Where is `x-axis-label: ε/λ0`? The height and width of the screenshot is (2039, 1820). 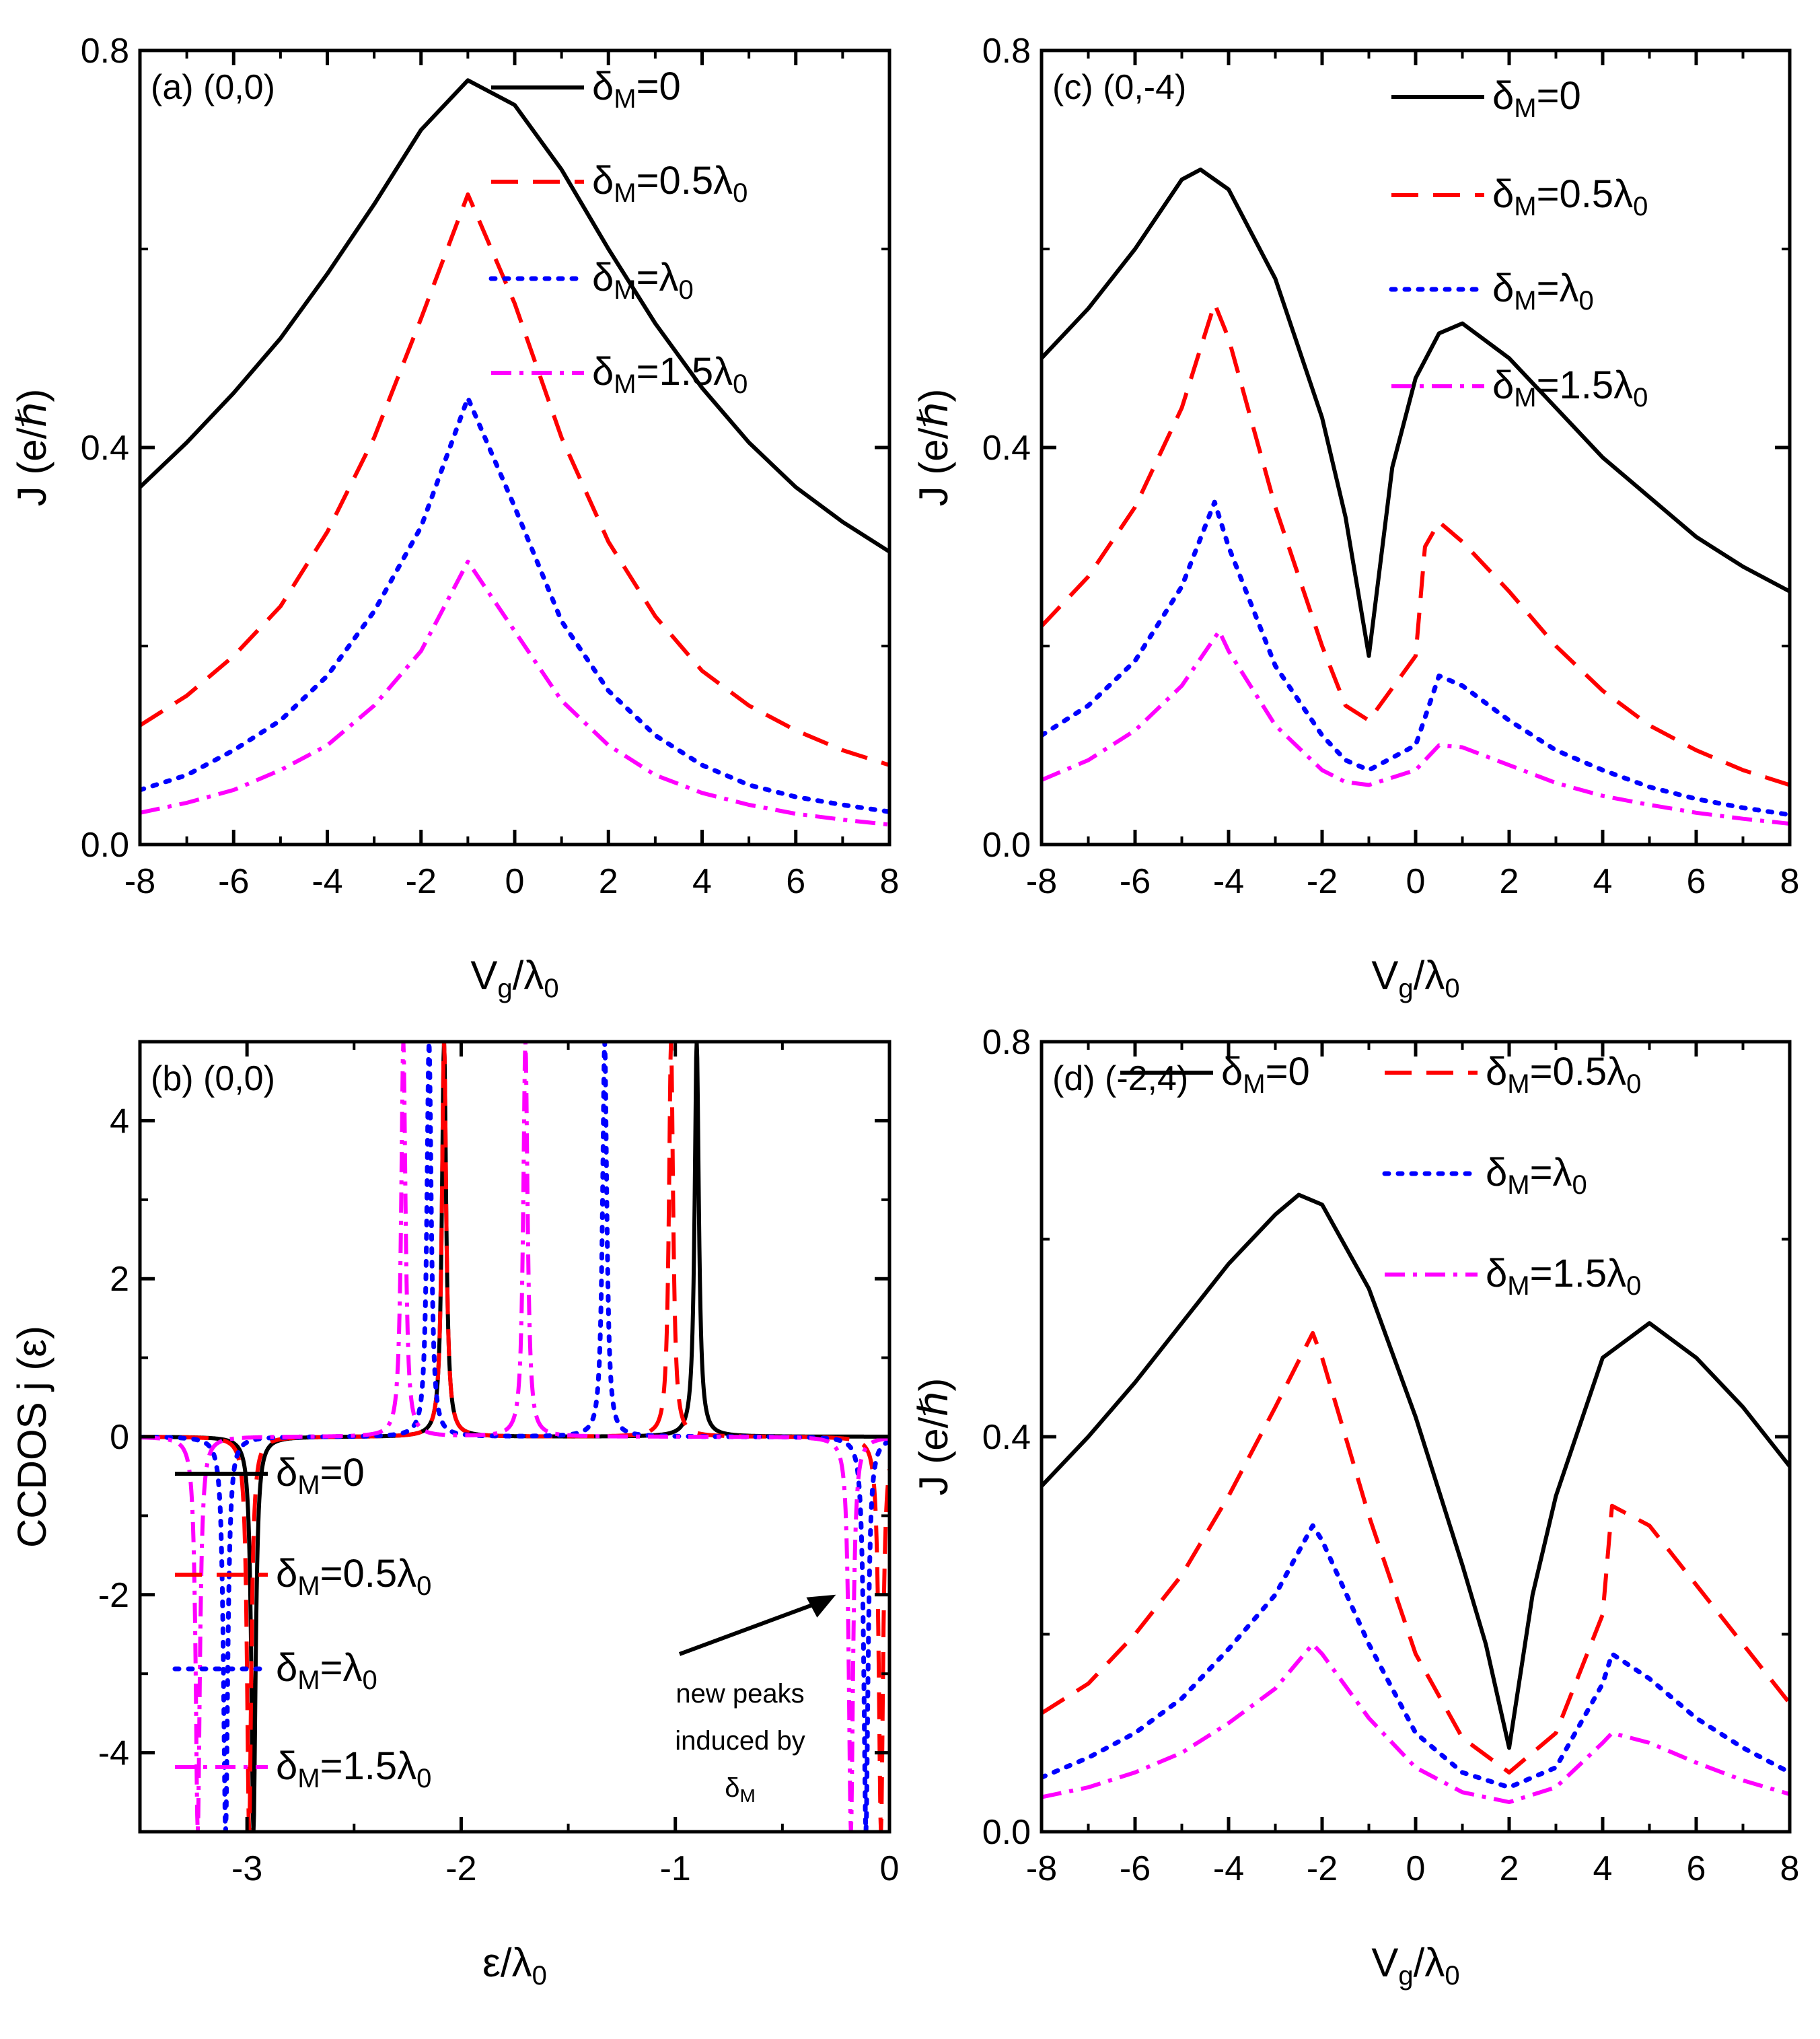 x-axis-label: ε/λ0 is located at coordinates (514, 1965).